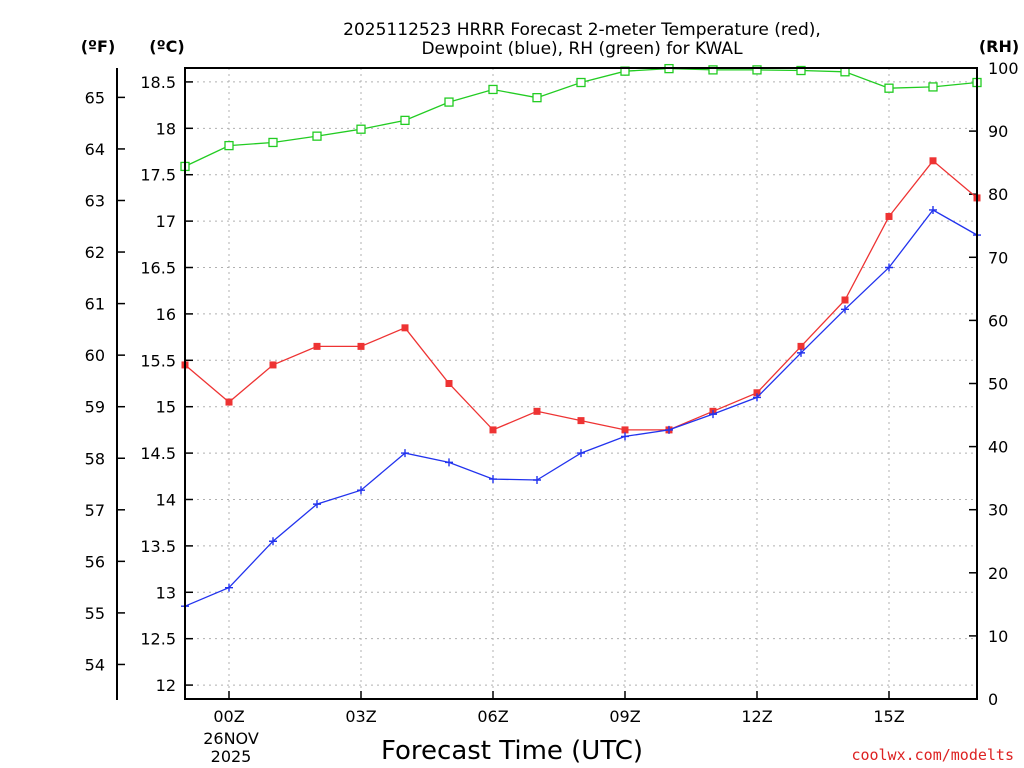 The height and width of the screenshot is (768, 1024). I want to click on rh-tick-label: 10, so click(998, 636).